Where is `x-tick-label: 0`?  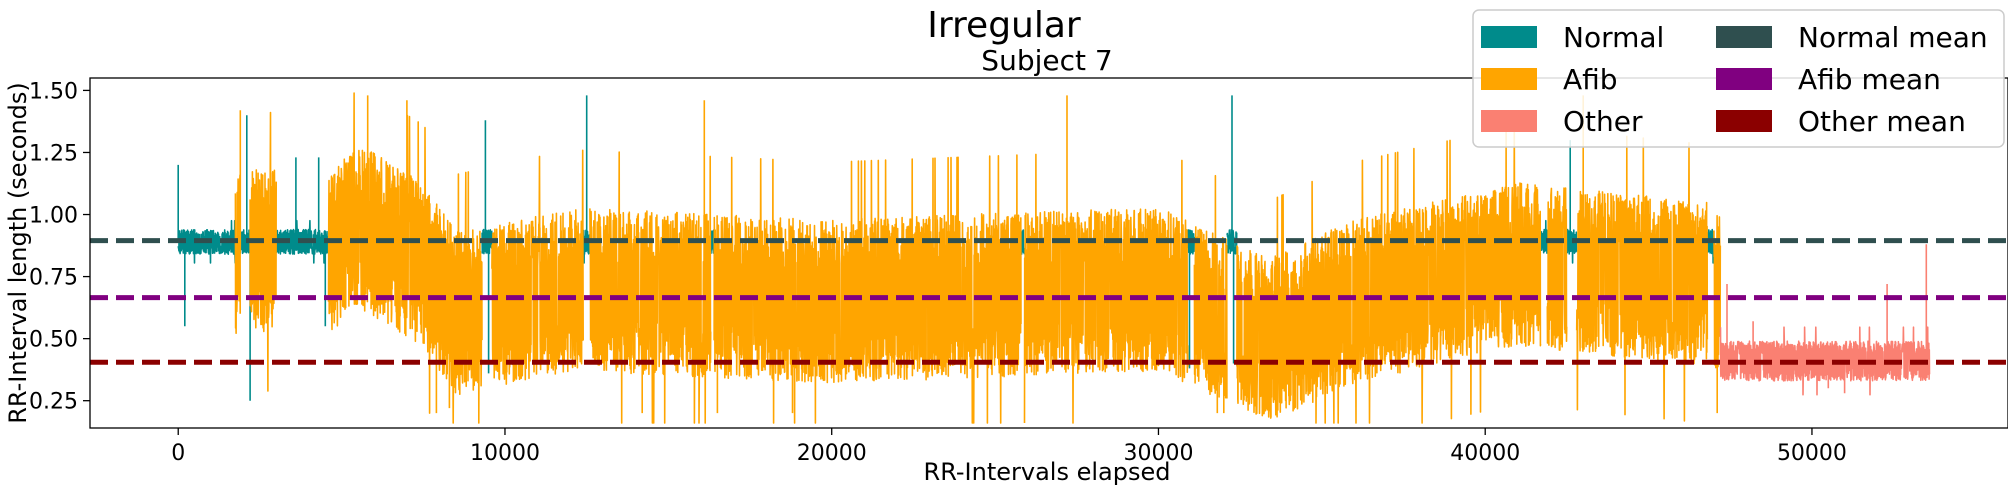 x-tick-label: 0 is located at coordinates (178, 453).